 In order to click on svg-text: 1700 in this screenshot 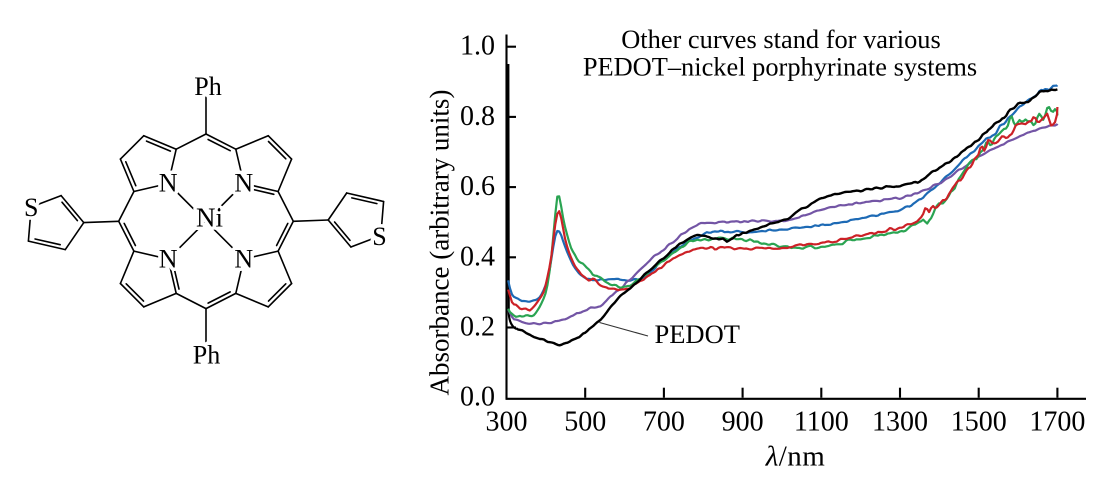, I will do `click(1057, 422)`.